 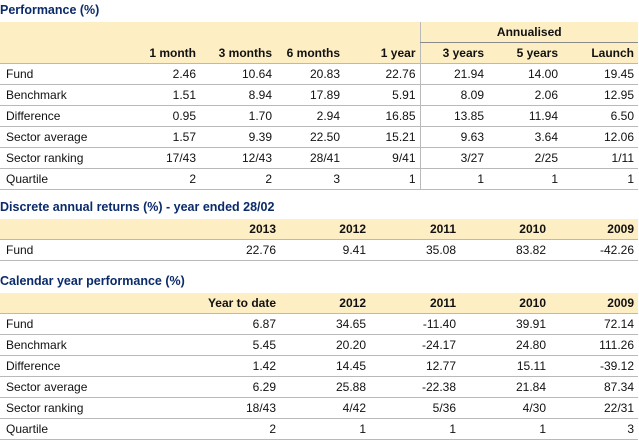 What do you see at coordinates (453, 53) in the screenshot?
I see `col-header: 3 years` at bounding box center [453, 53].